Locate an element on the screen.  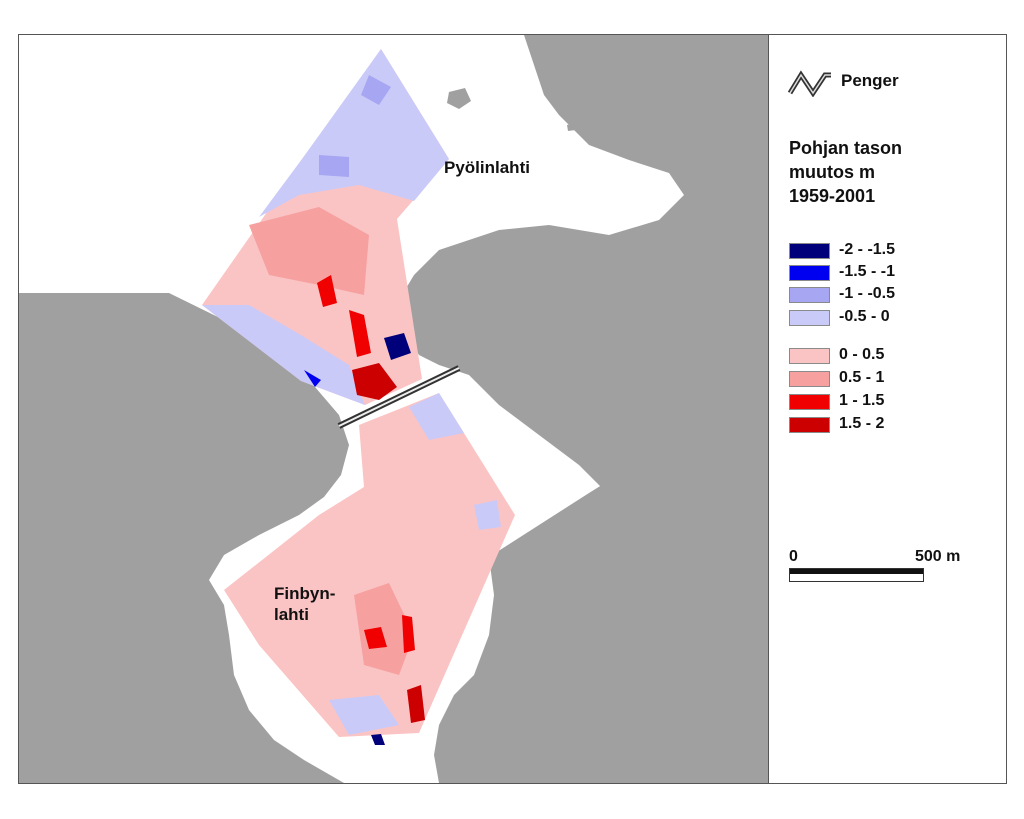
legend-title-line3: 1959-2001 is located at coordinates (832, 196).